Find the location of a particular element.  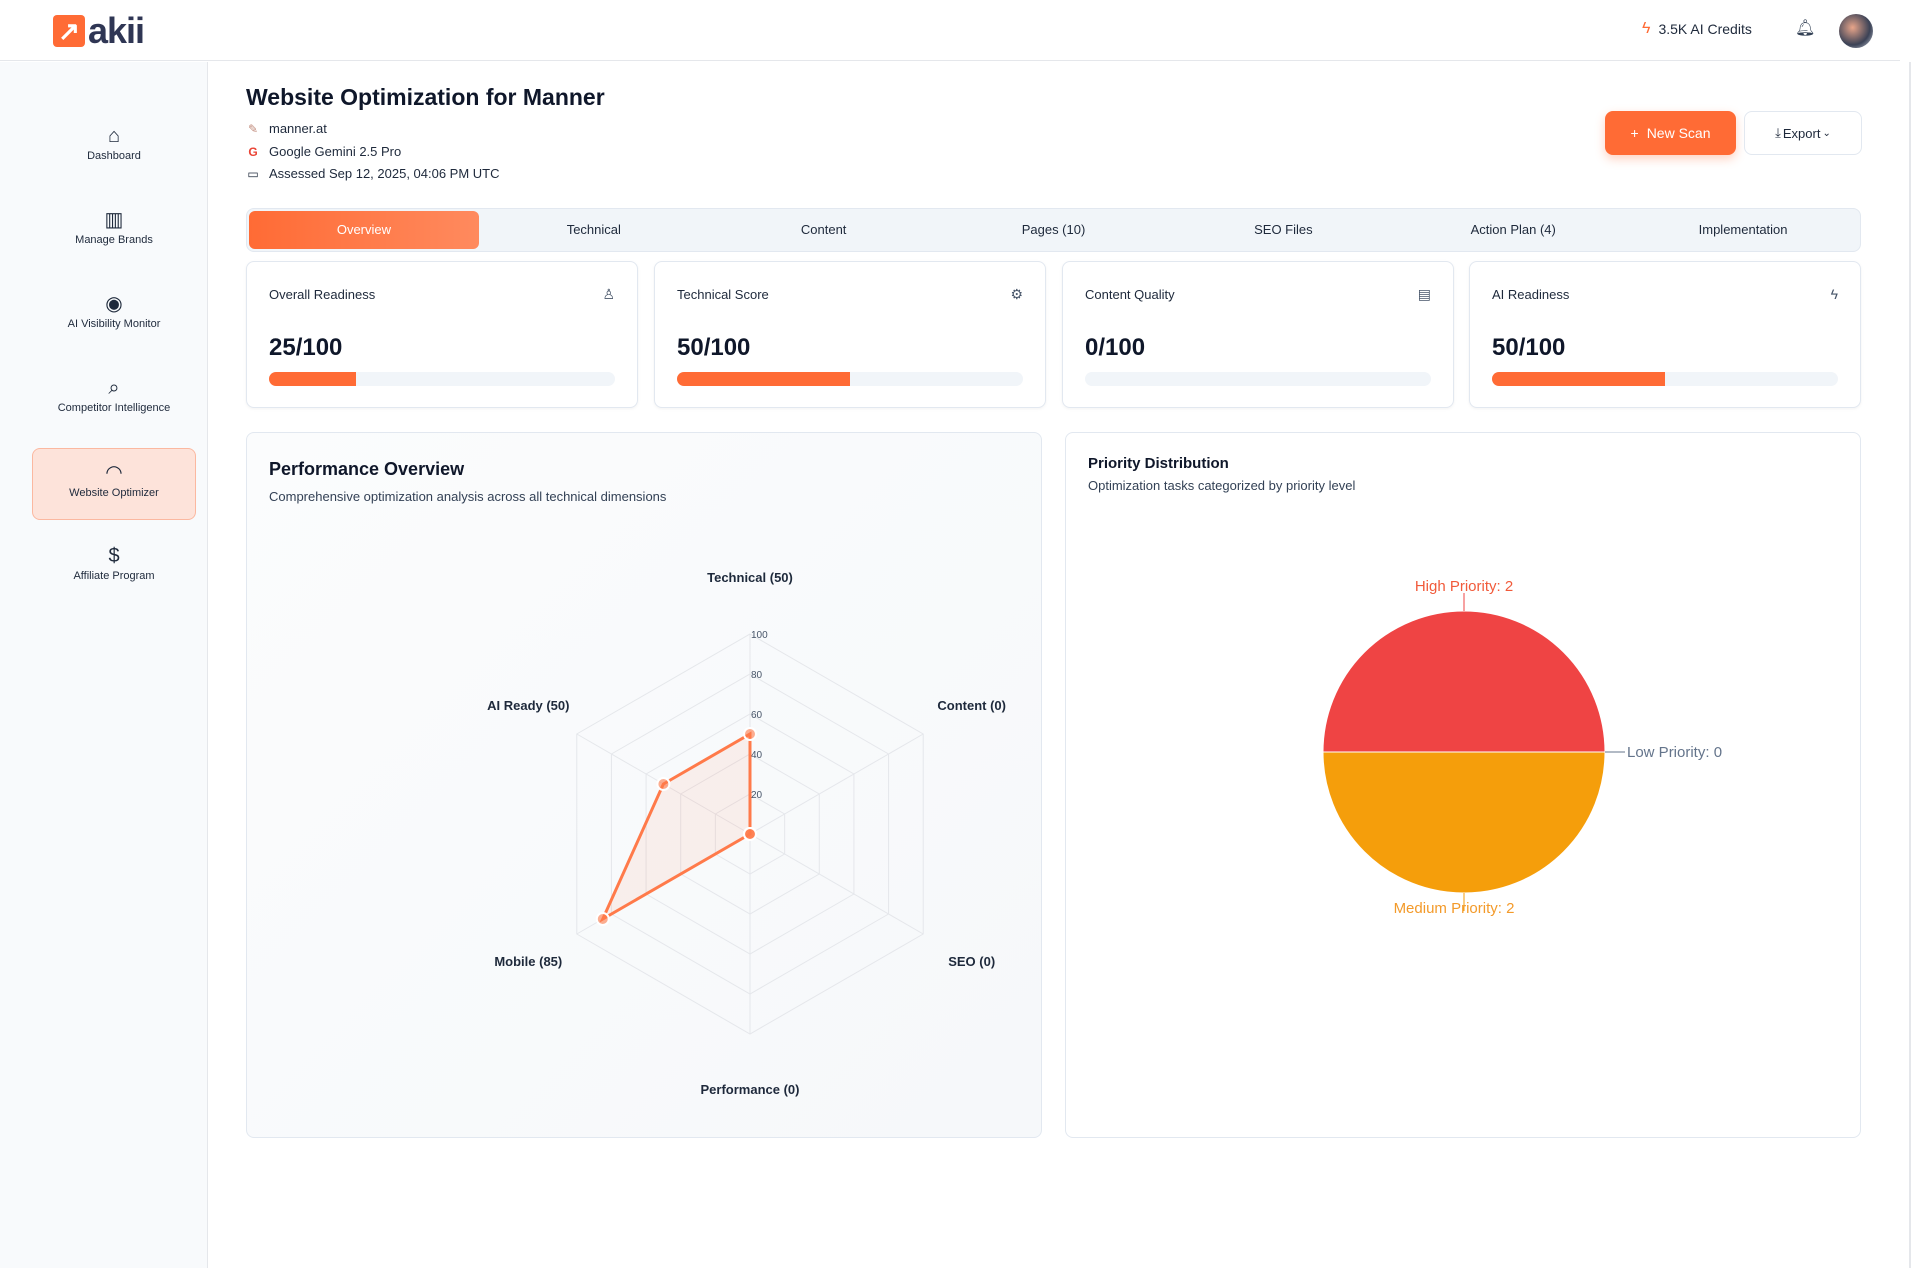

bell-icon: 🔔︎ is located at coordinates (1805, 28).